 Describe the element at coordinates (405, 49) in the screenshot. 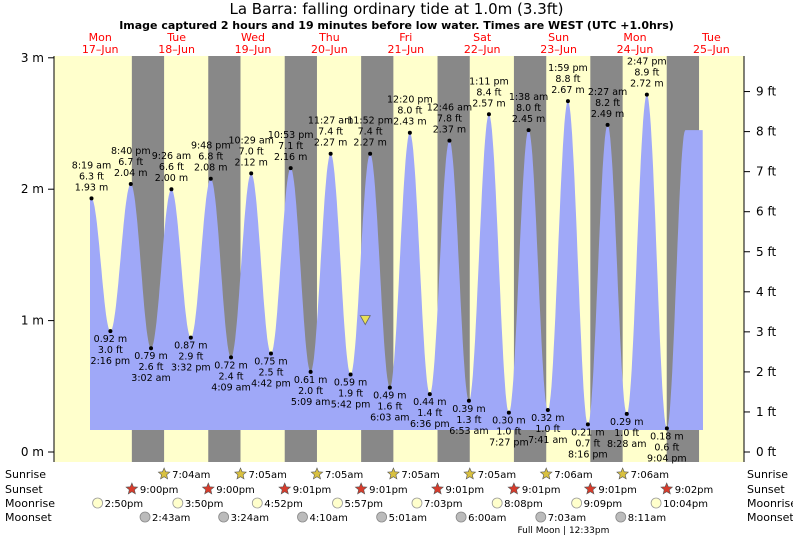

I see `day-date-label: 21–Jun` at that location.